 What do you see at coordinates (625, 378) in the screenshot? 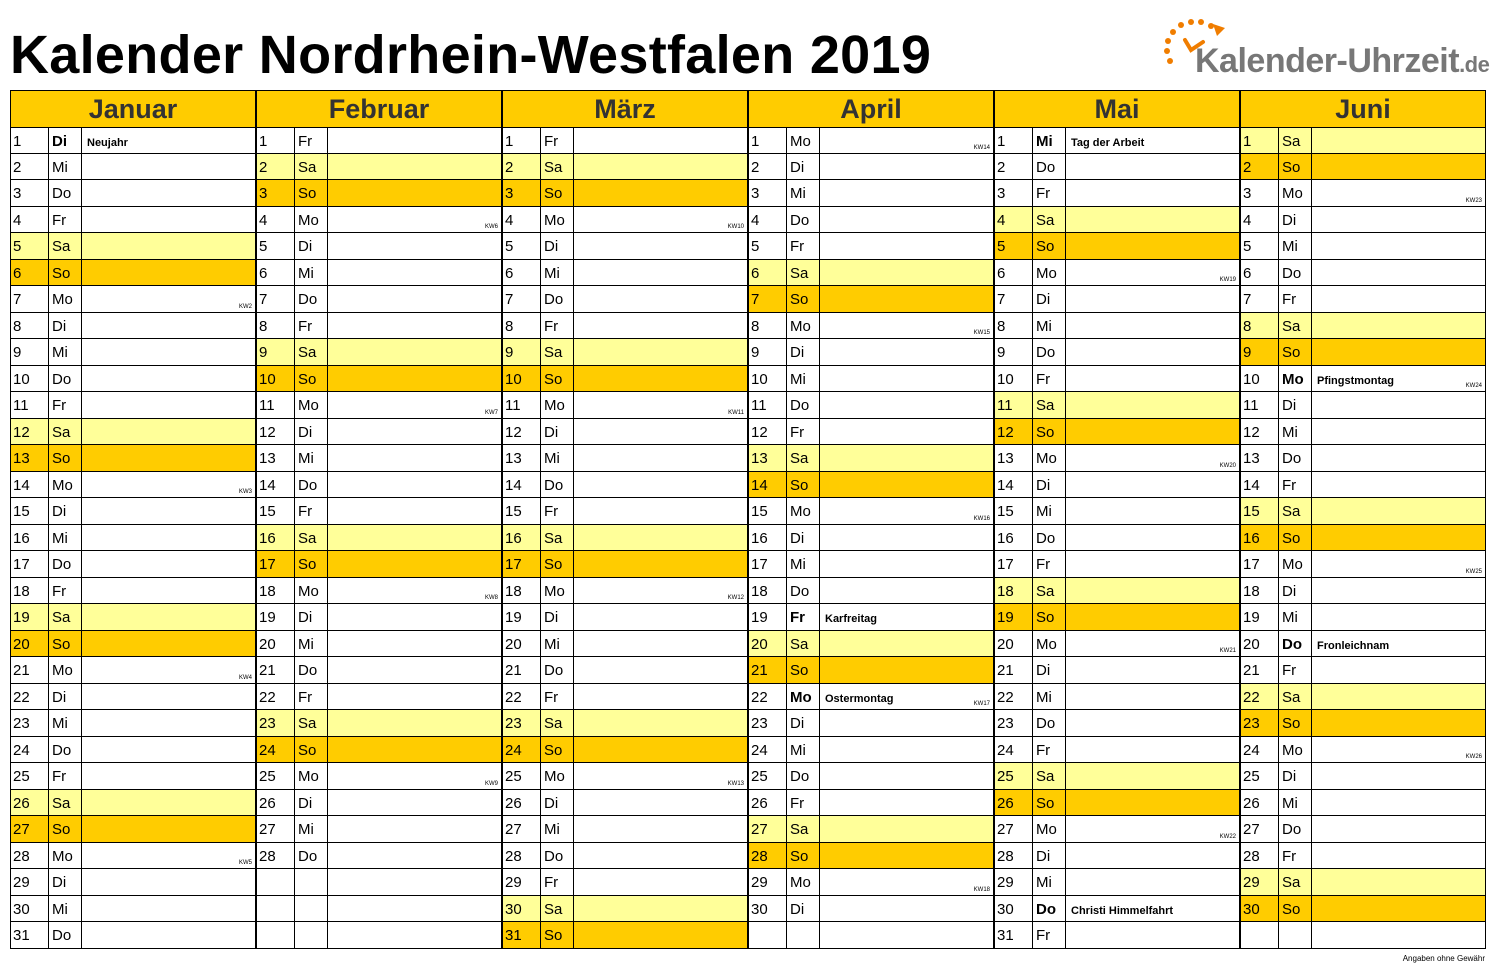
I see `day-row: 10 So` at bounding box center [625, 378].